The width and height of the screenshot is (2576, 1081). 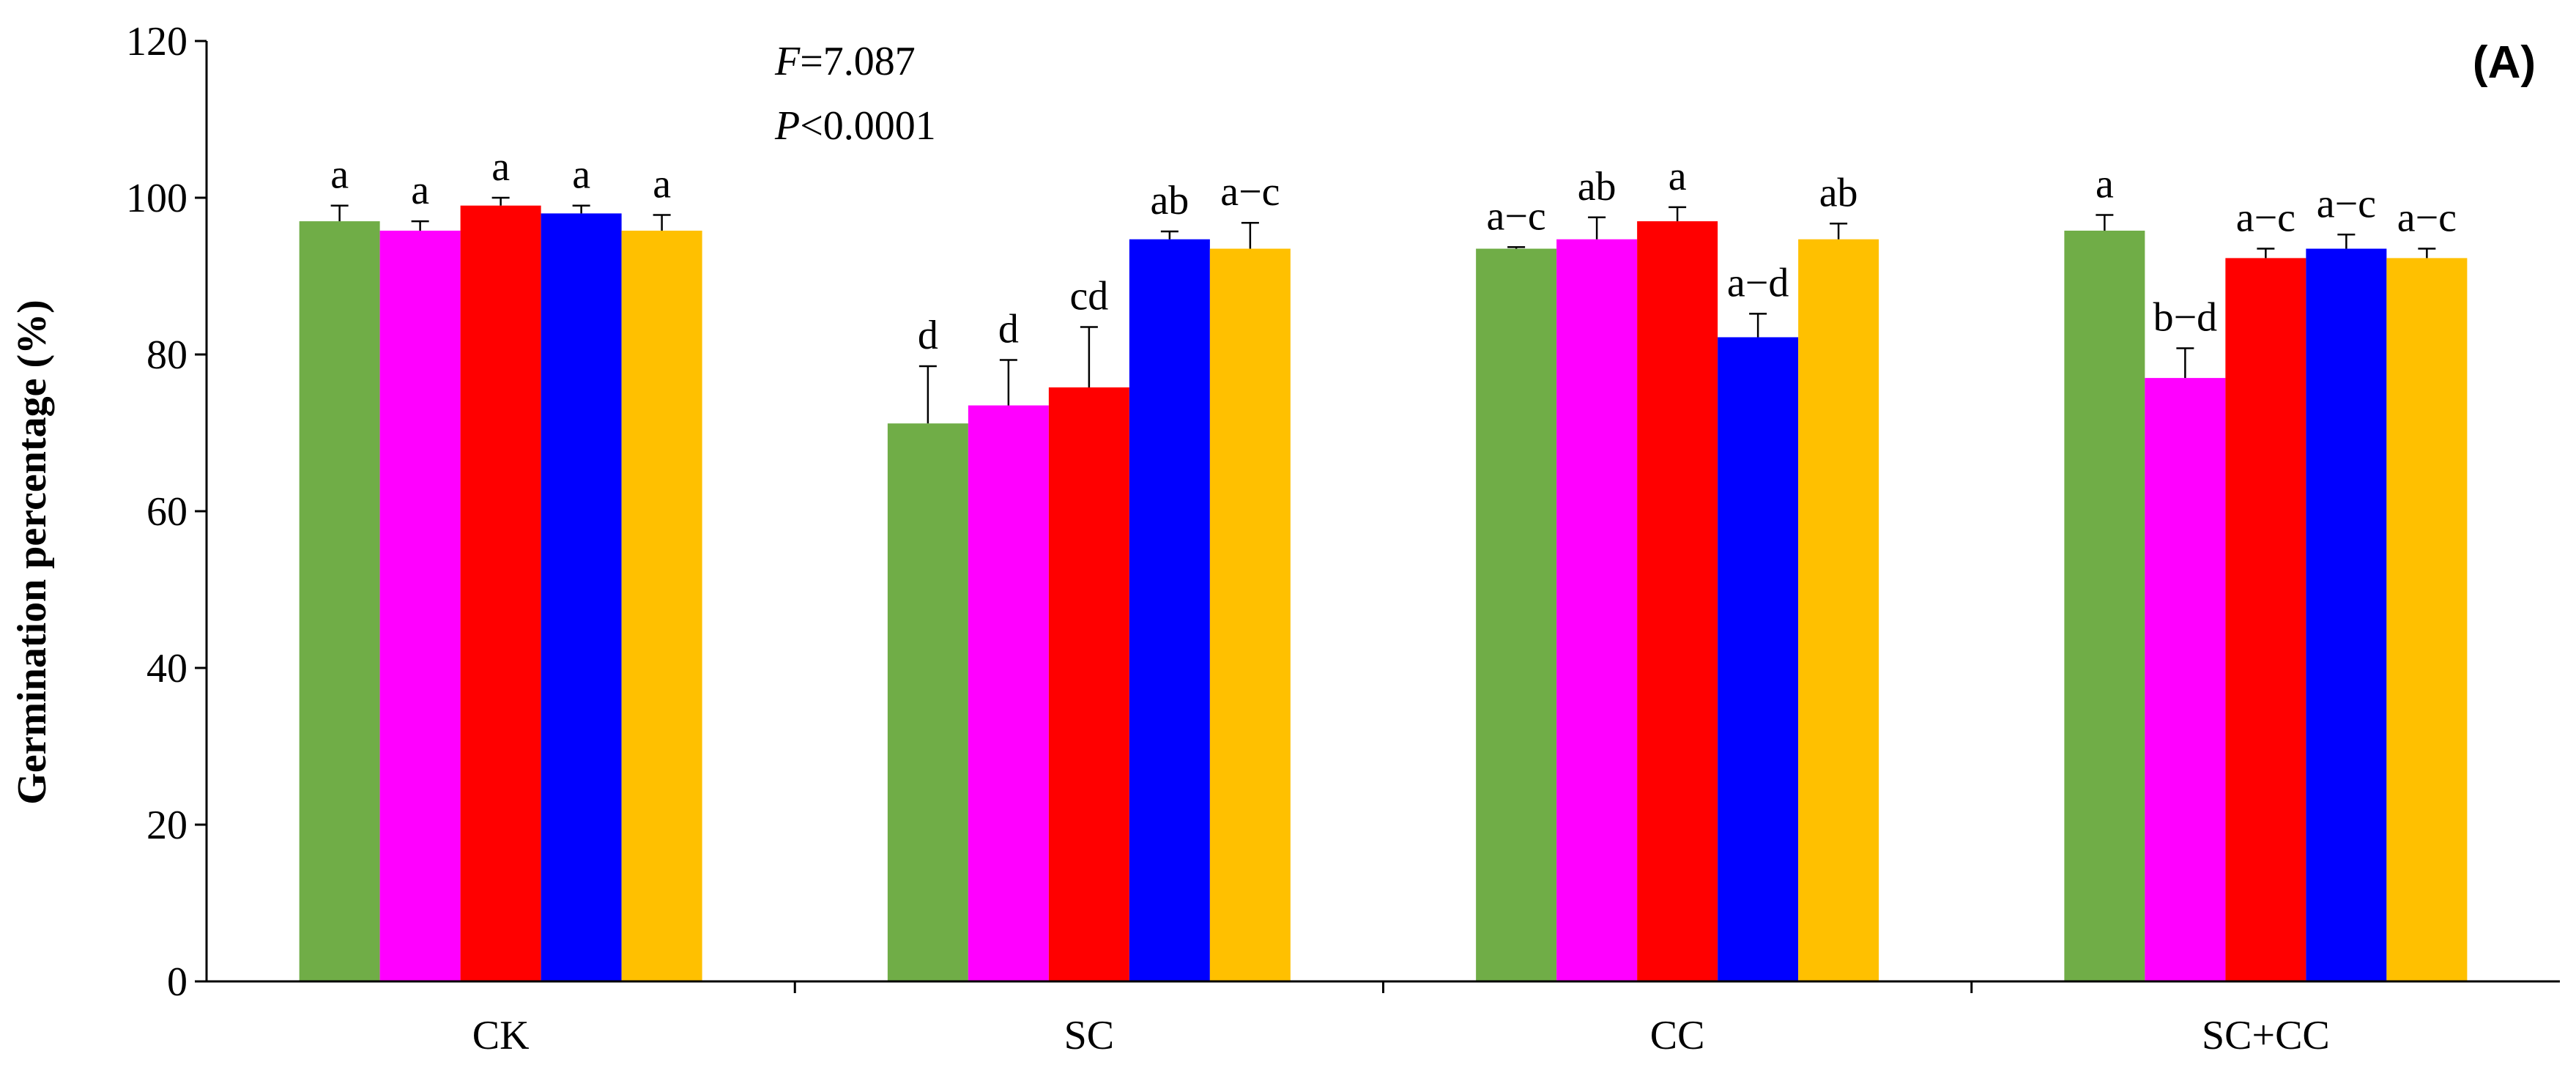 What do you see at coordinates (167, 668) in the screenshot?
I see `y-tick-label: 40` at bounding box center [167, 668].